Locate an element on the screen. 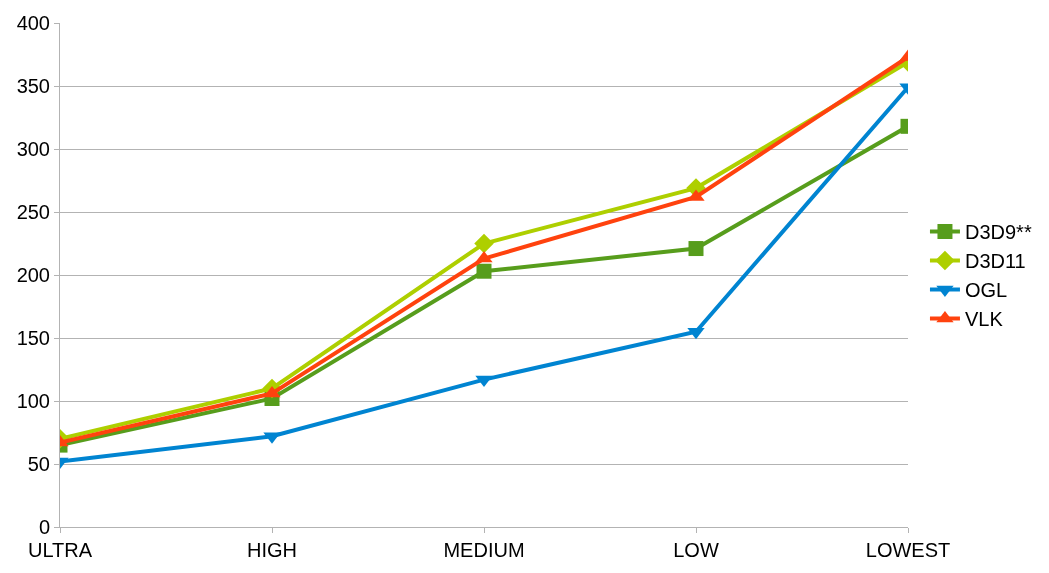 The width and height of the screenshot is (1049, 573). y-tick-label: 200 is located at coordinates (33, 275).